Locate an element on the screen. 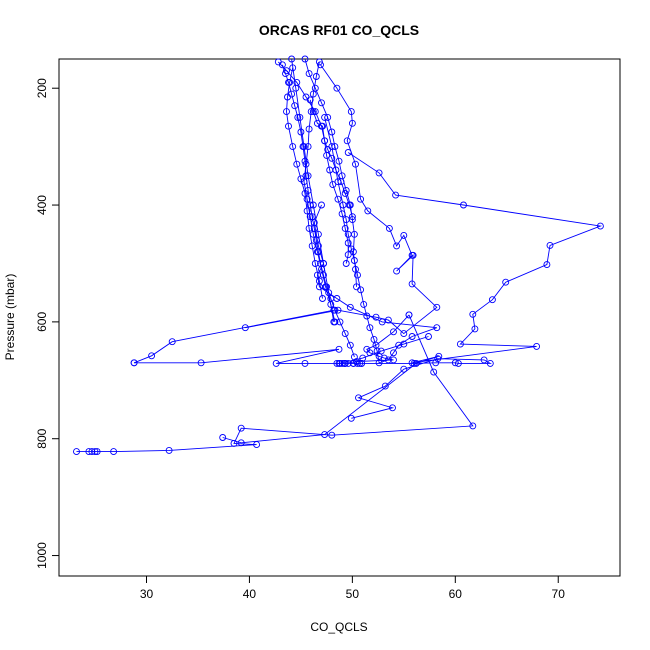  x-axis: 30 40 50 60 70 is located at coordinates (352, 588).